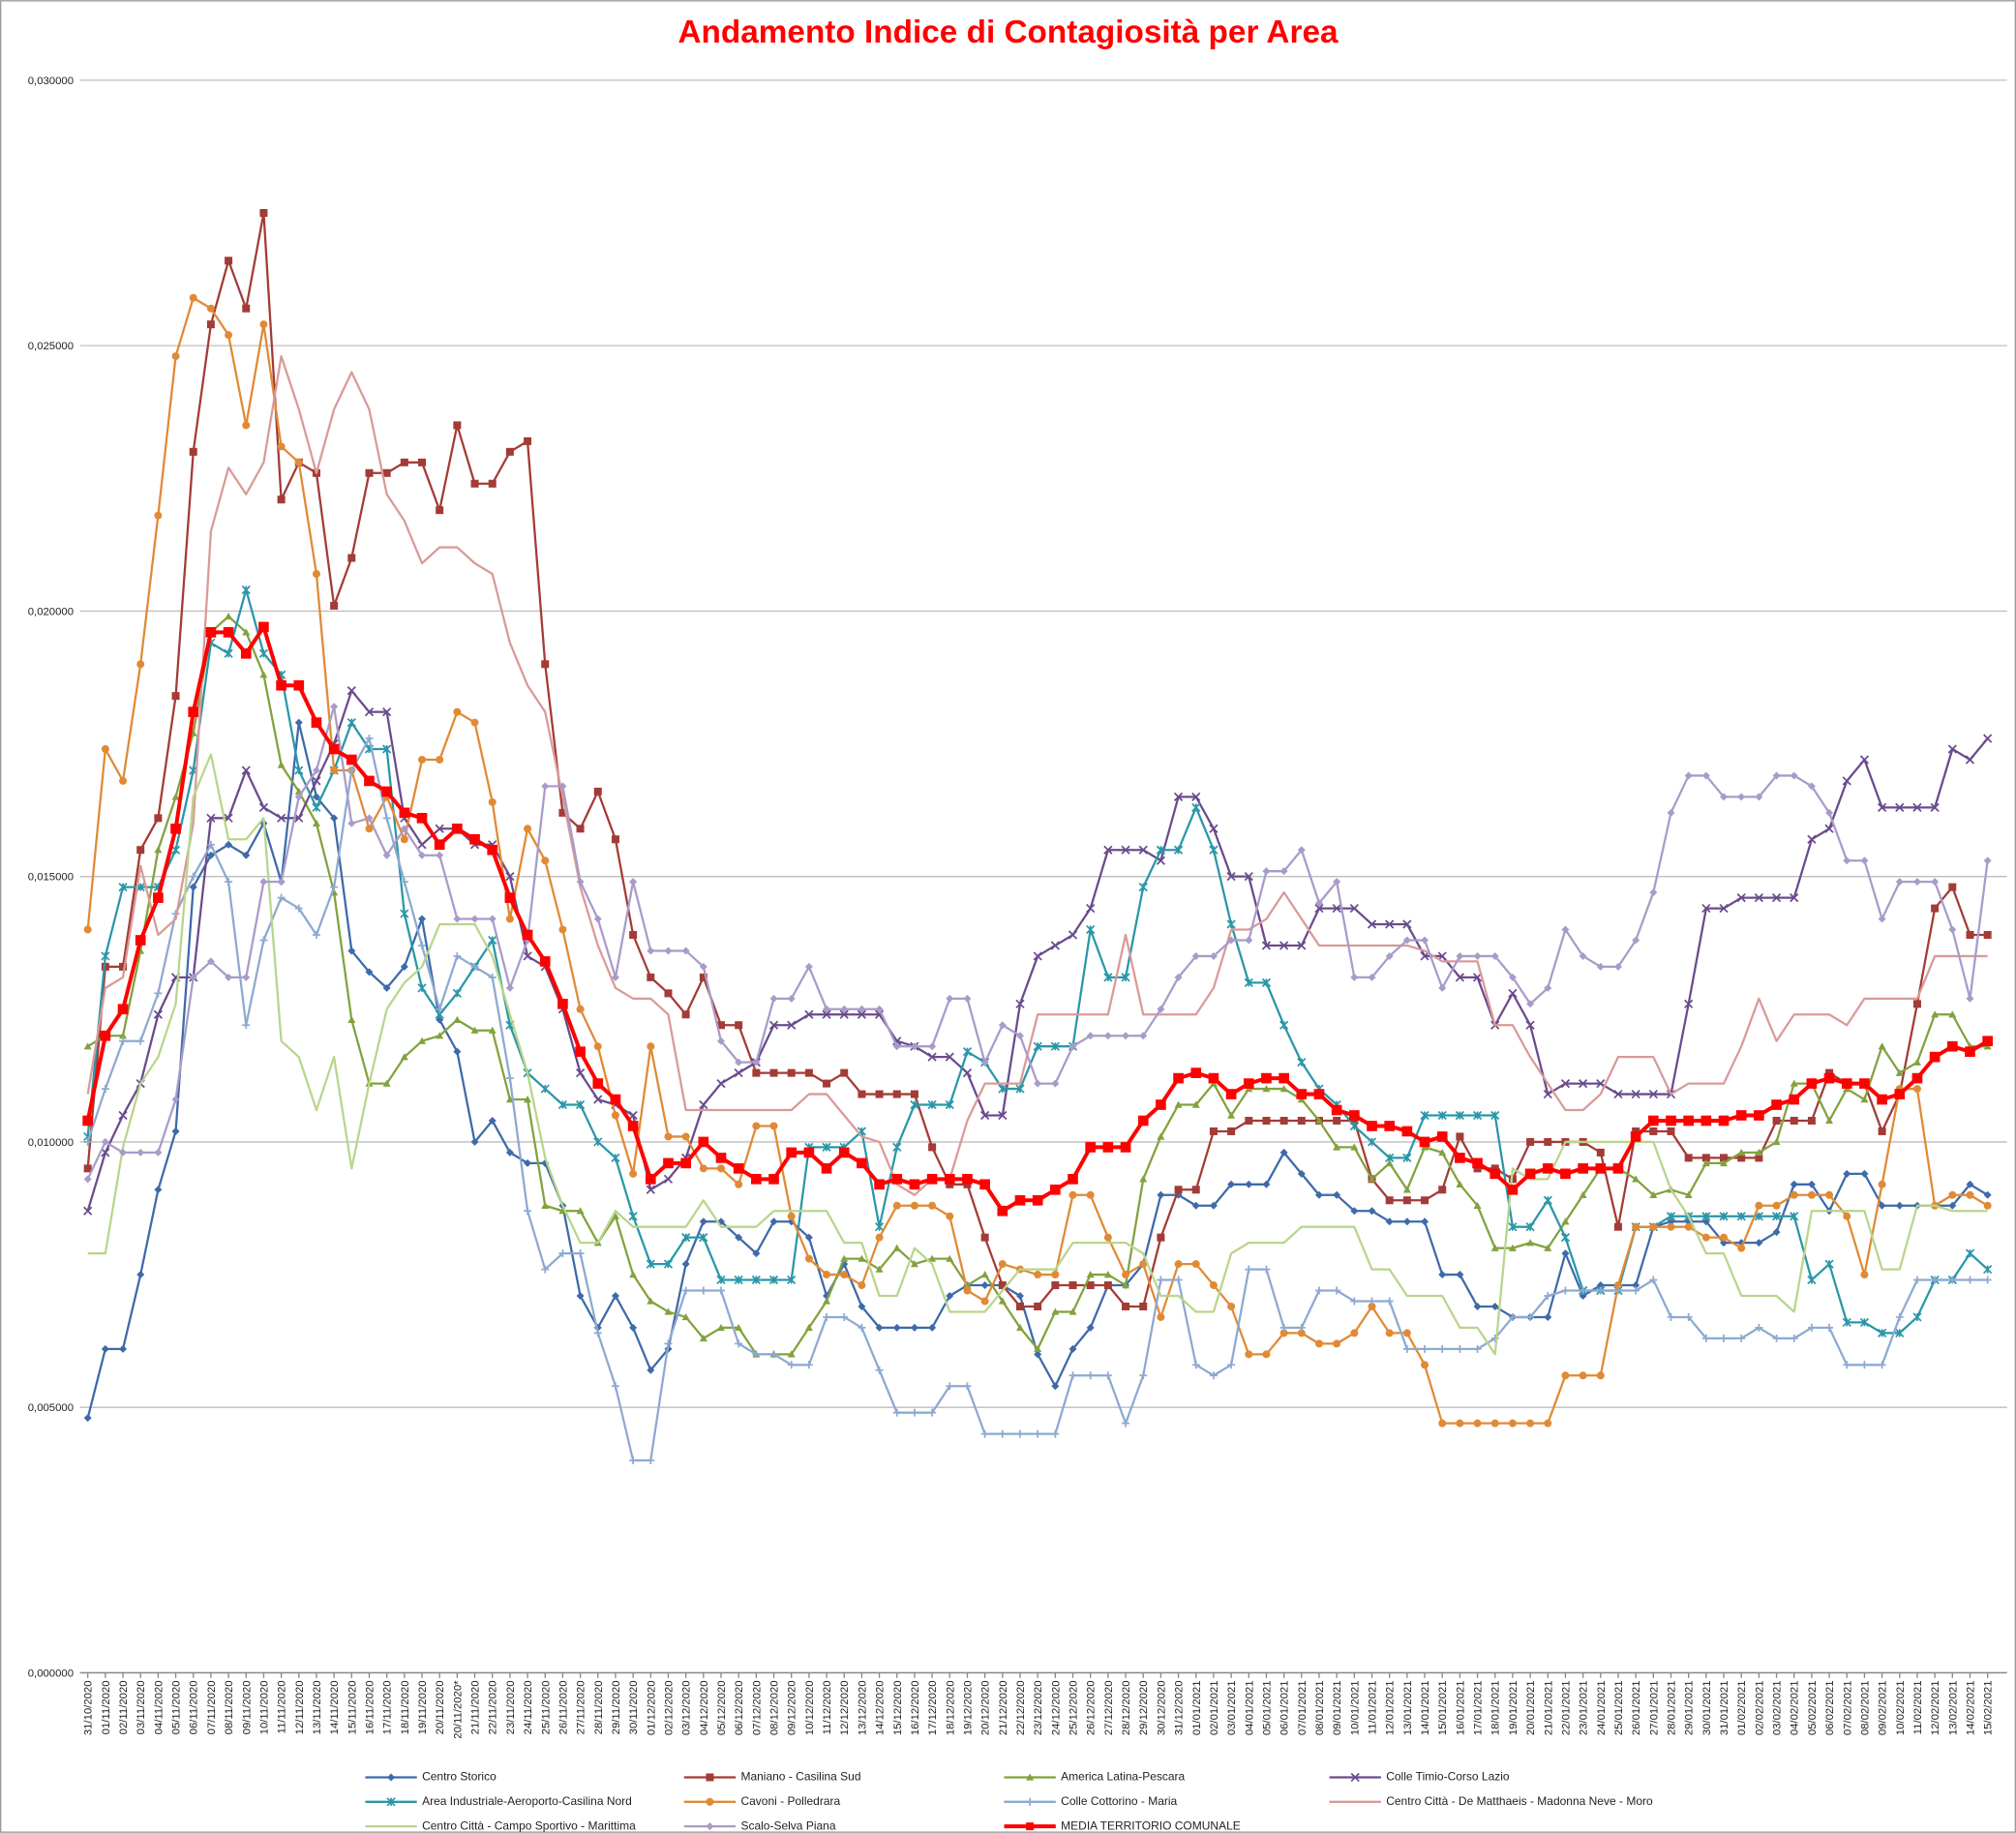 Image resolution: width=2016 pixels, height=1833 pixels. What do you see at coordinates (792, 1707) in the screenshot?
I see `x-tick-label: 09/12/2020` at bounding box center [792, 1707].